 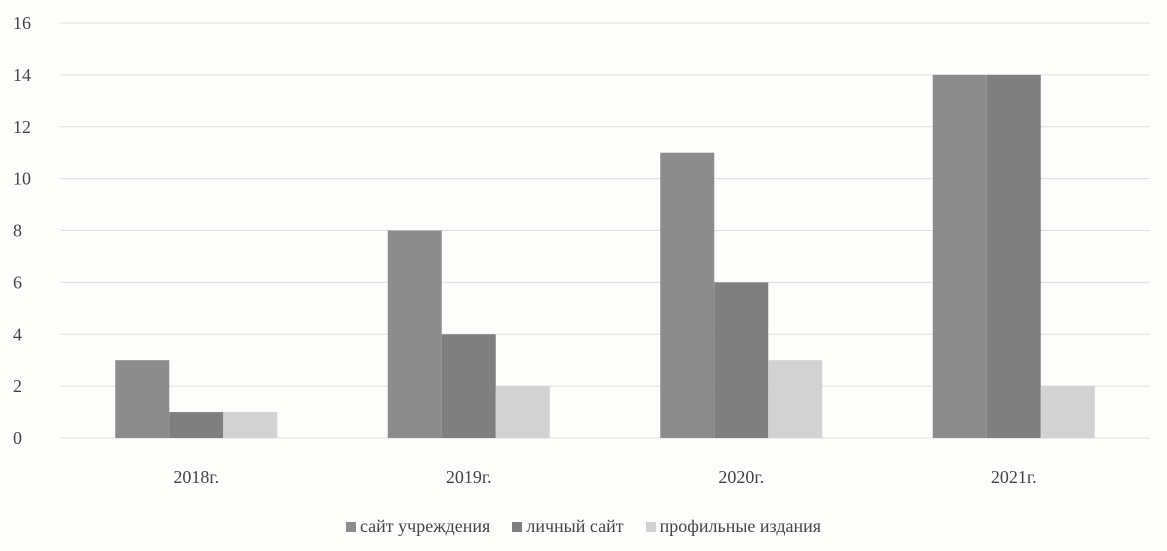 I want to click on legend-label-series-0: сайт учреждения, so click(x=425, y=526).